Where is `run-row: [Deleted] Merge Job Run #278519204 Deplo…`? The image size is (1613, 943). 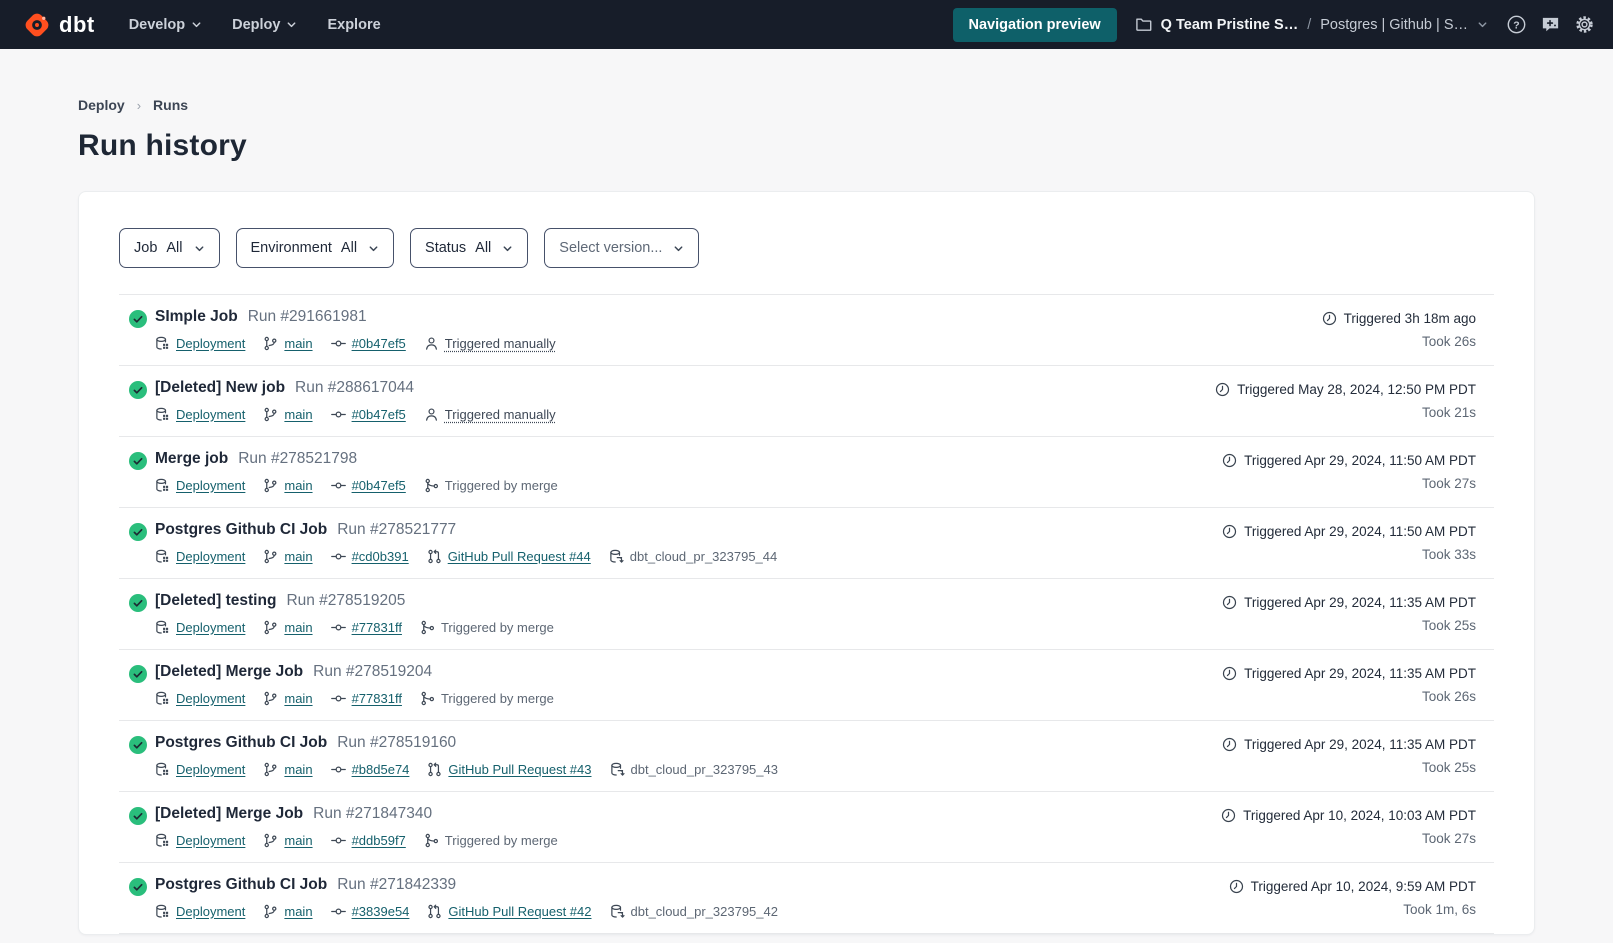 run-row: [Deleted] Merge Job Run #278519204 Deplo… is located at coordinates (806, 685).